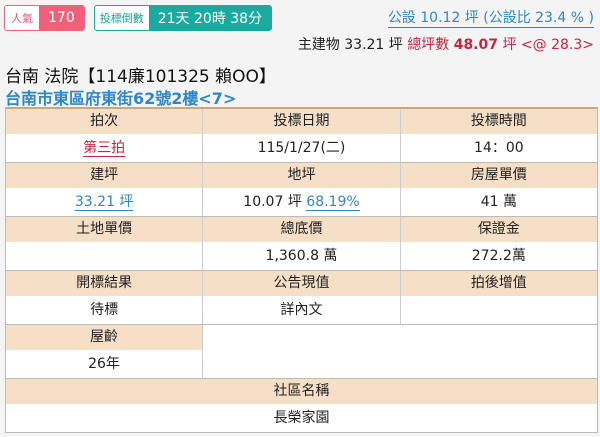  Describe the element at coordinates (490, 17) in the screenshot. I see `public-area-link: 公設 10.12 坪 (公設比 23.4 % )` at that location.